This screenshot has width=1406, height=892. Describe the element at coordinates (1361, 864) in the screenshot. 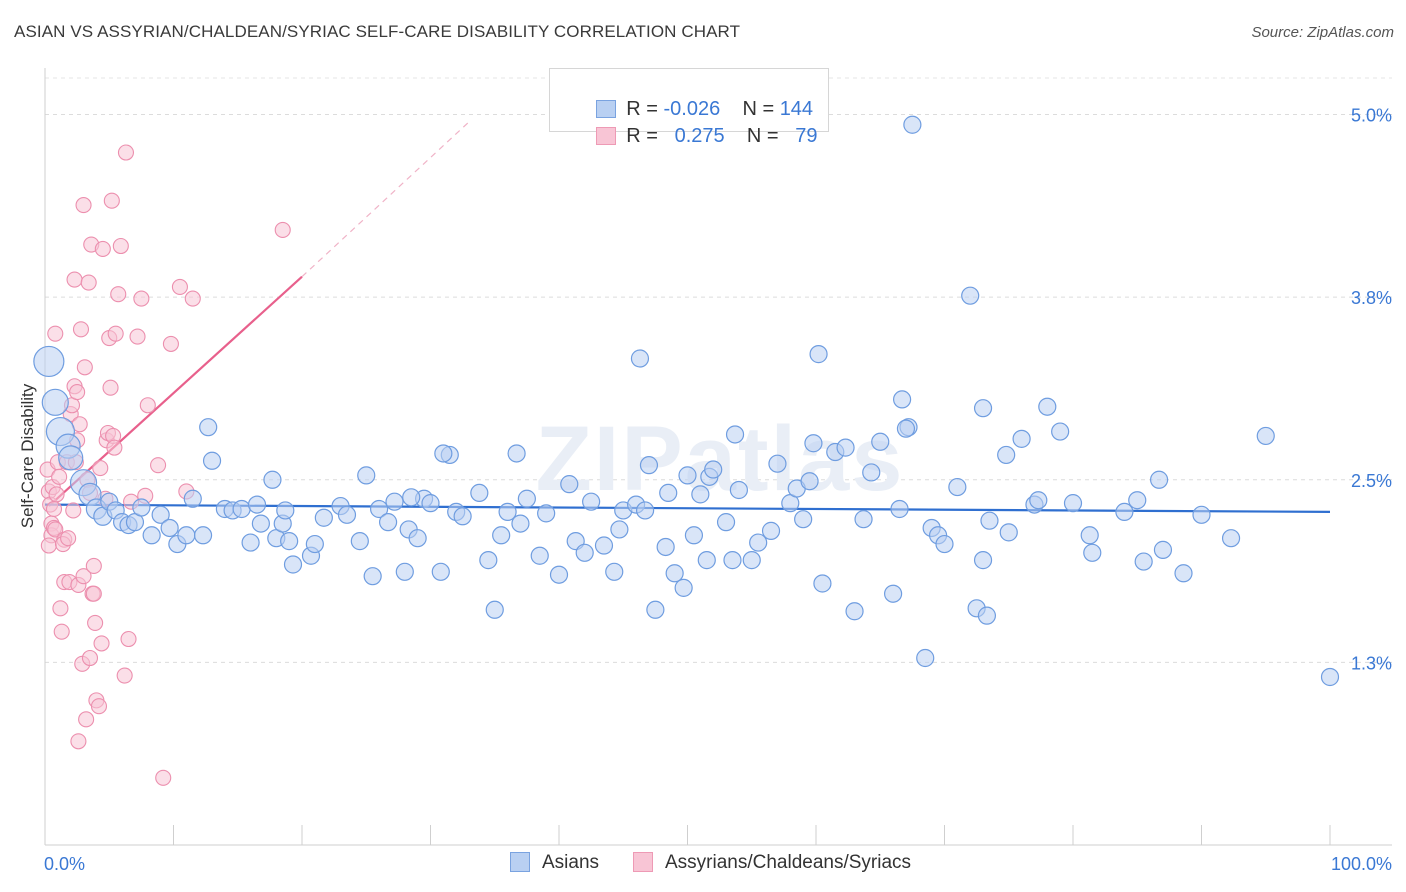

I see `x-tick-label: 100.0%` at that location.